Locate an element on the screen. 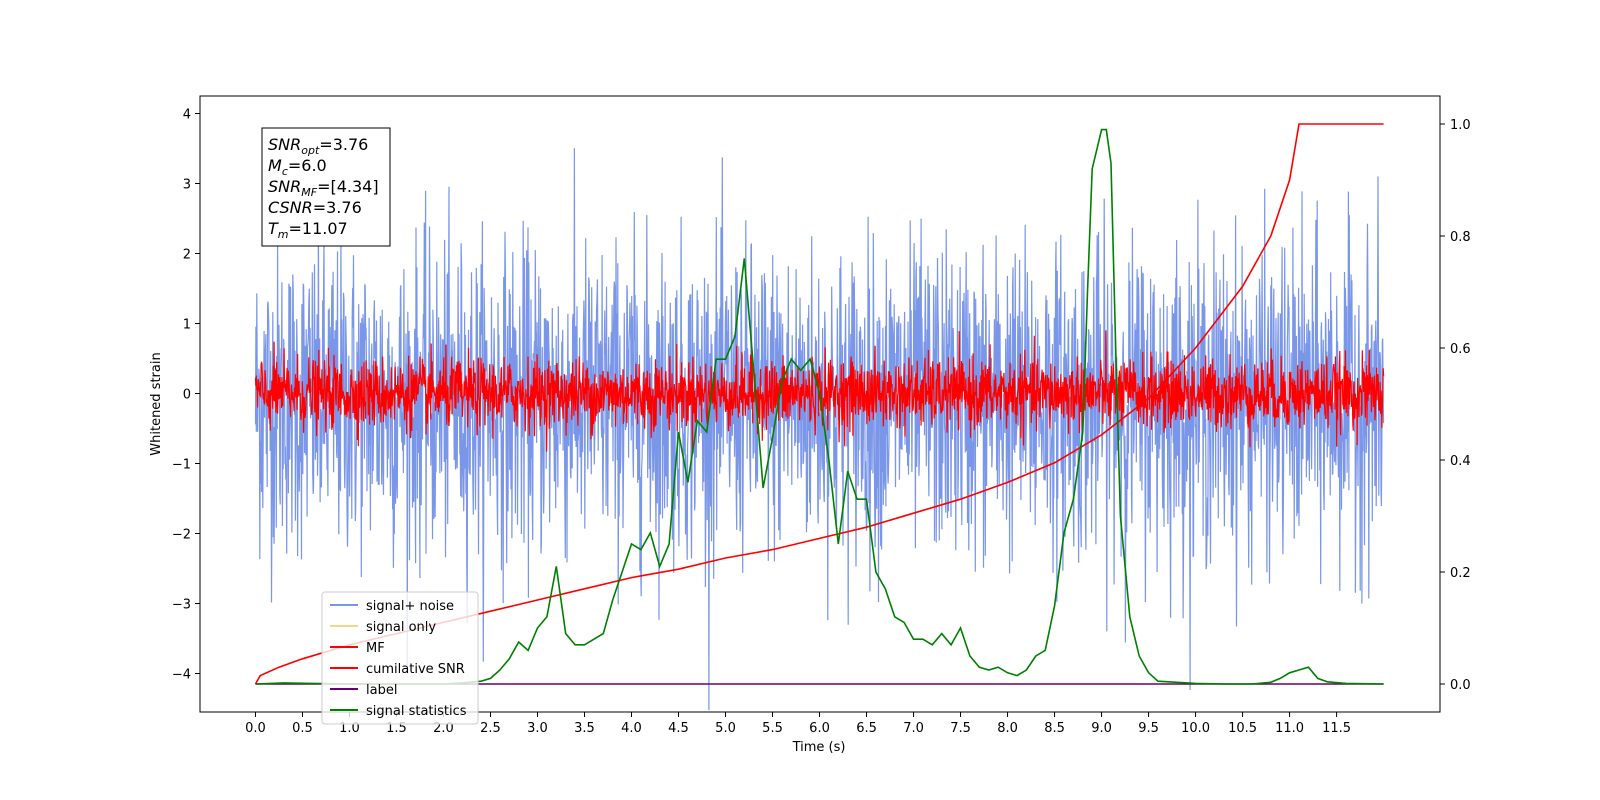 This screenshot has height=800, width=1600. annotation-line: SNRMF=[4.34] is located at coordinates (323, 188).